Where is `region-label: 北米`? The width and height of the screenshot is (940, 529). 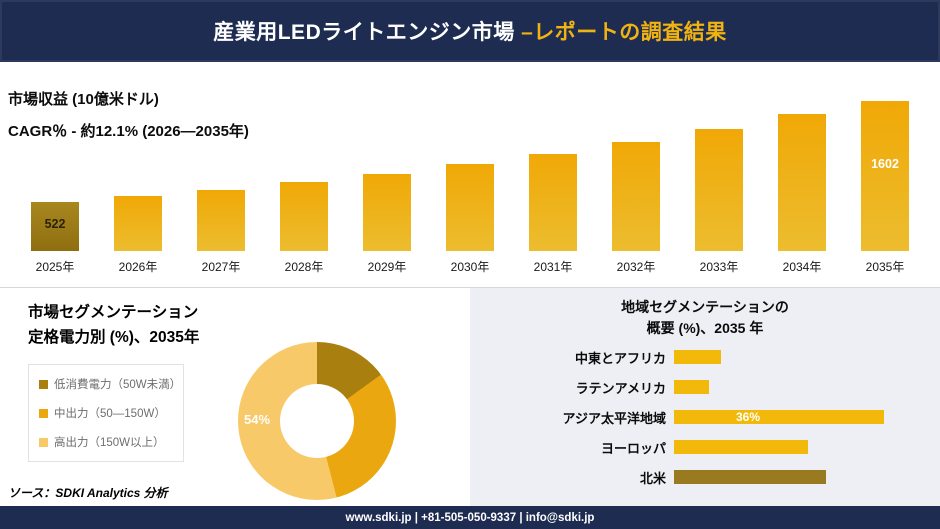
region-label: 北米 is located at coordinates (652, 478).